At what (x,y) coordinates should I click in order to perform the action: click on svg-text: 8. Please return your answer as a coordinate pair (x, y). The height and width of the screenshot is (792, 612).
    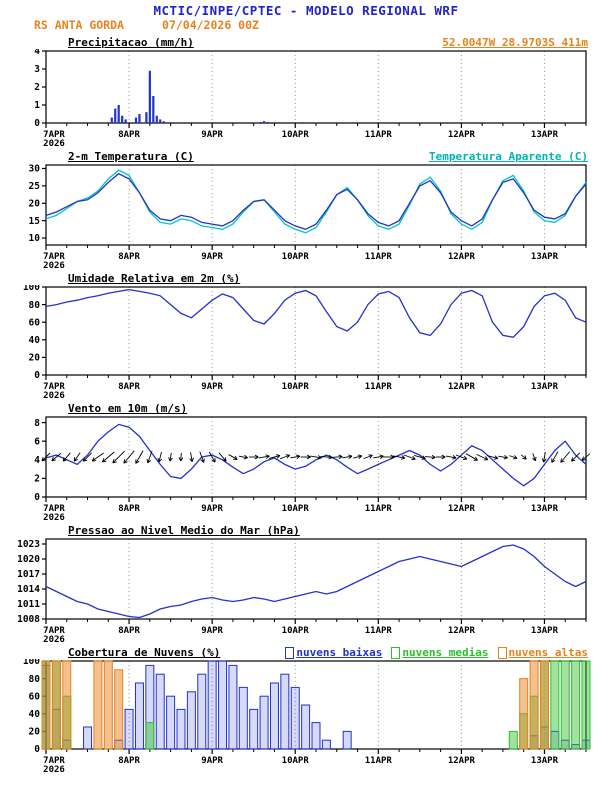
    Looking at the image, I should click on (37, 423).